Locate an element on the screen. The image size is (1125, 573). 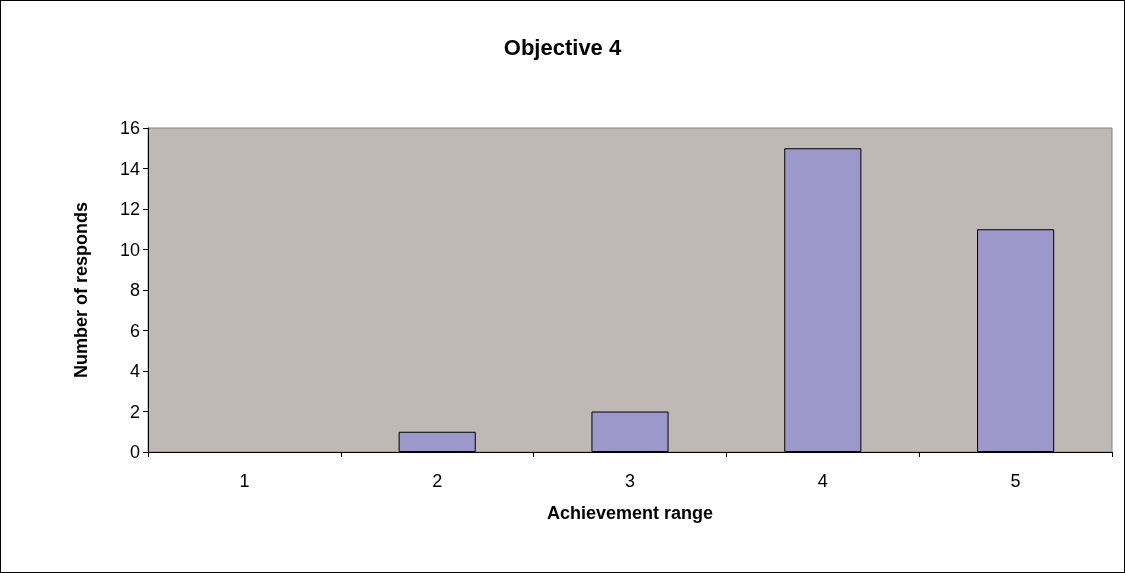
x-tick-label: 2 is located at coordinates (437, 481).